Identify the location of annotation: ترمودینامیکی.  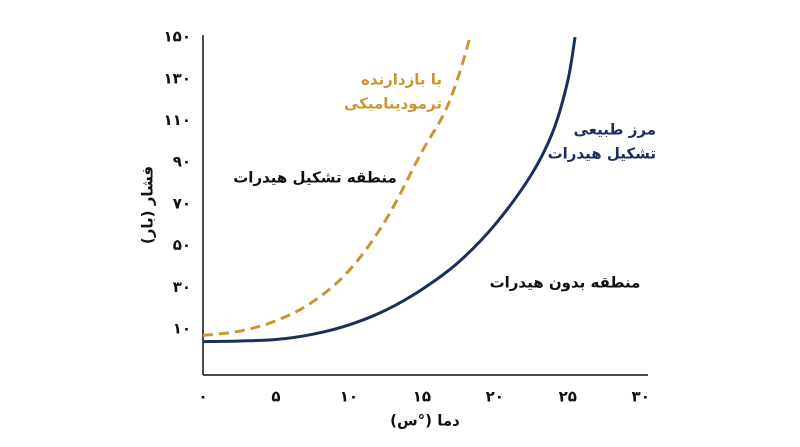
(393, 104).